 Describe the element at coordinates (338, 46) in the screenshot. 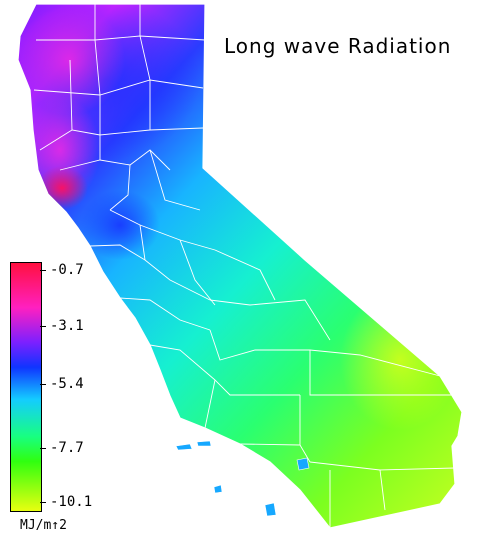

I see `map-title: Long wave Radiation` at that location.